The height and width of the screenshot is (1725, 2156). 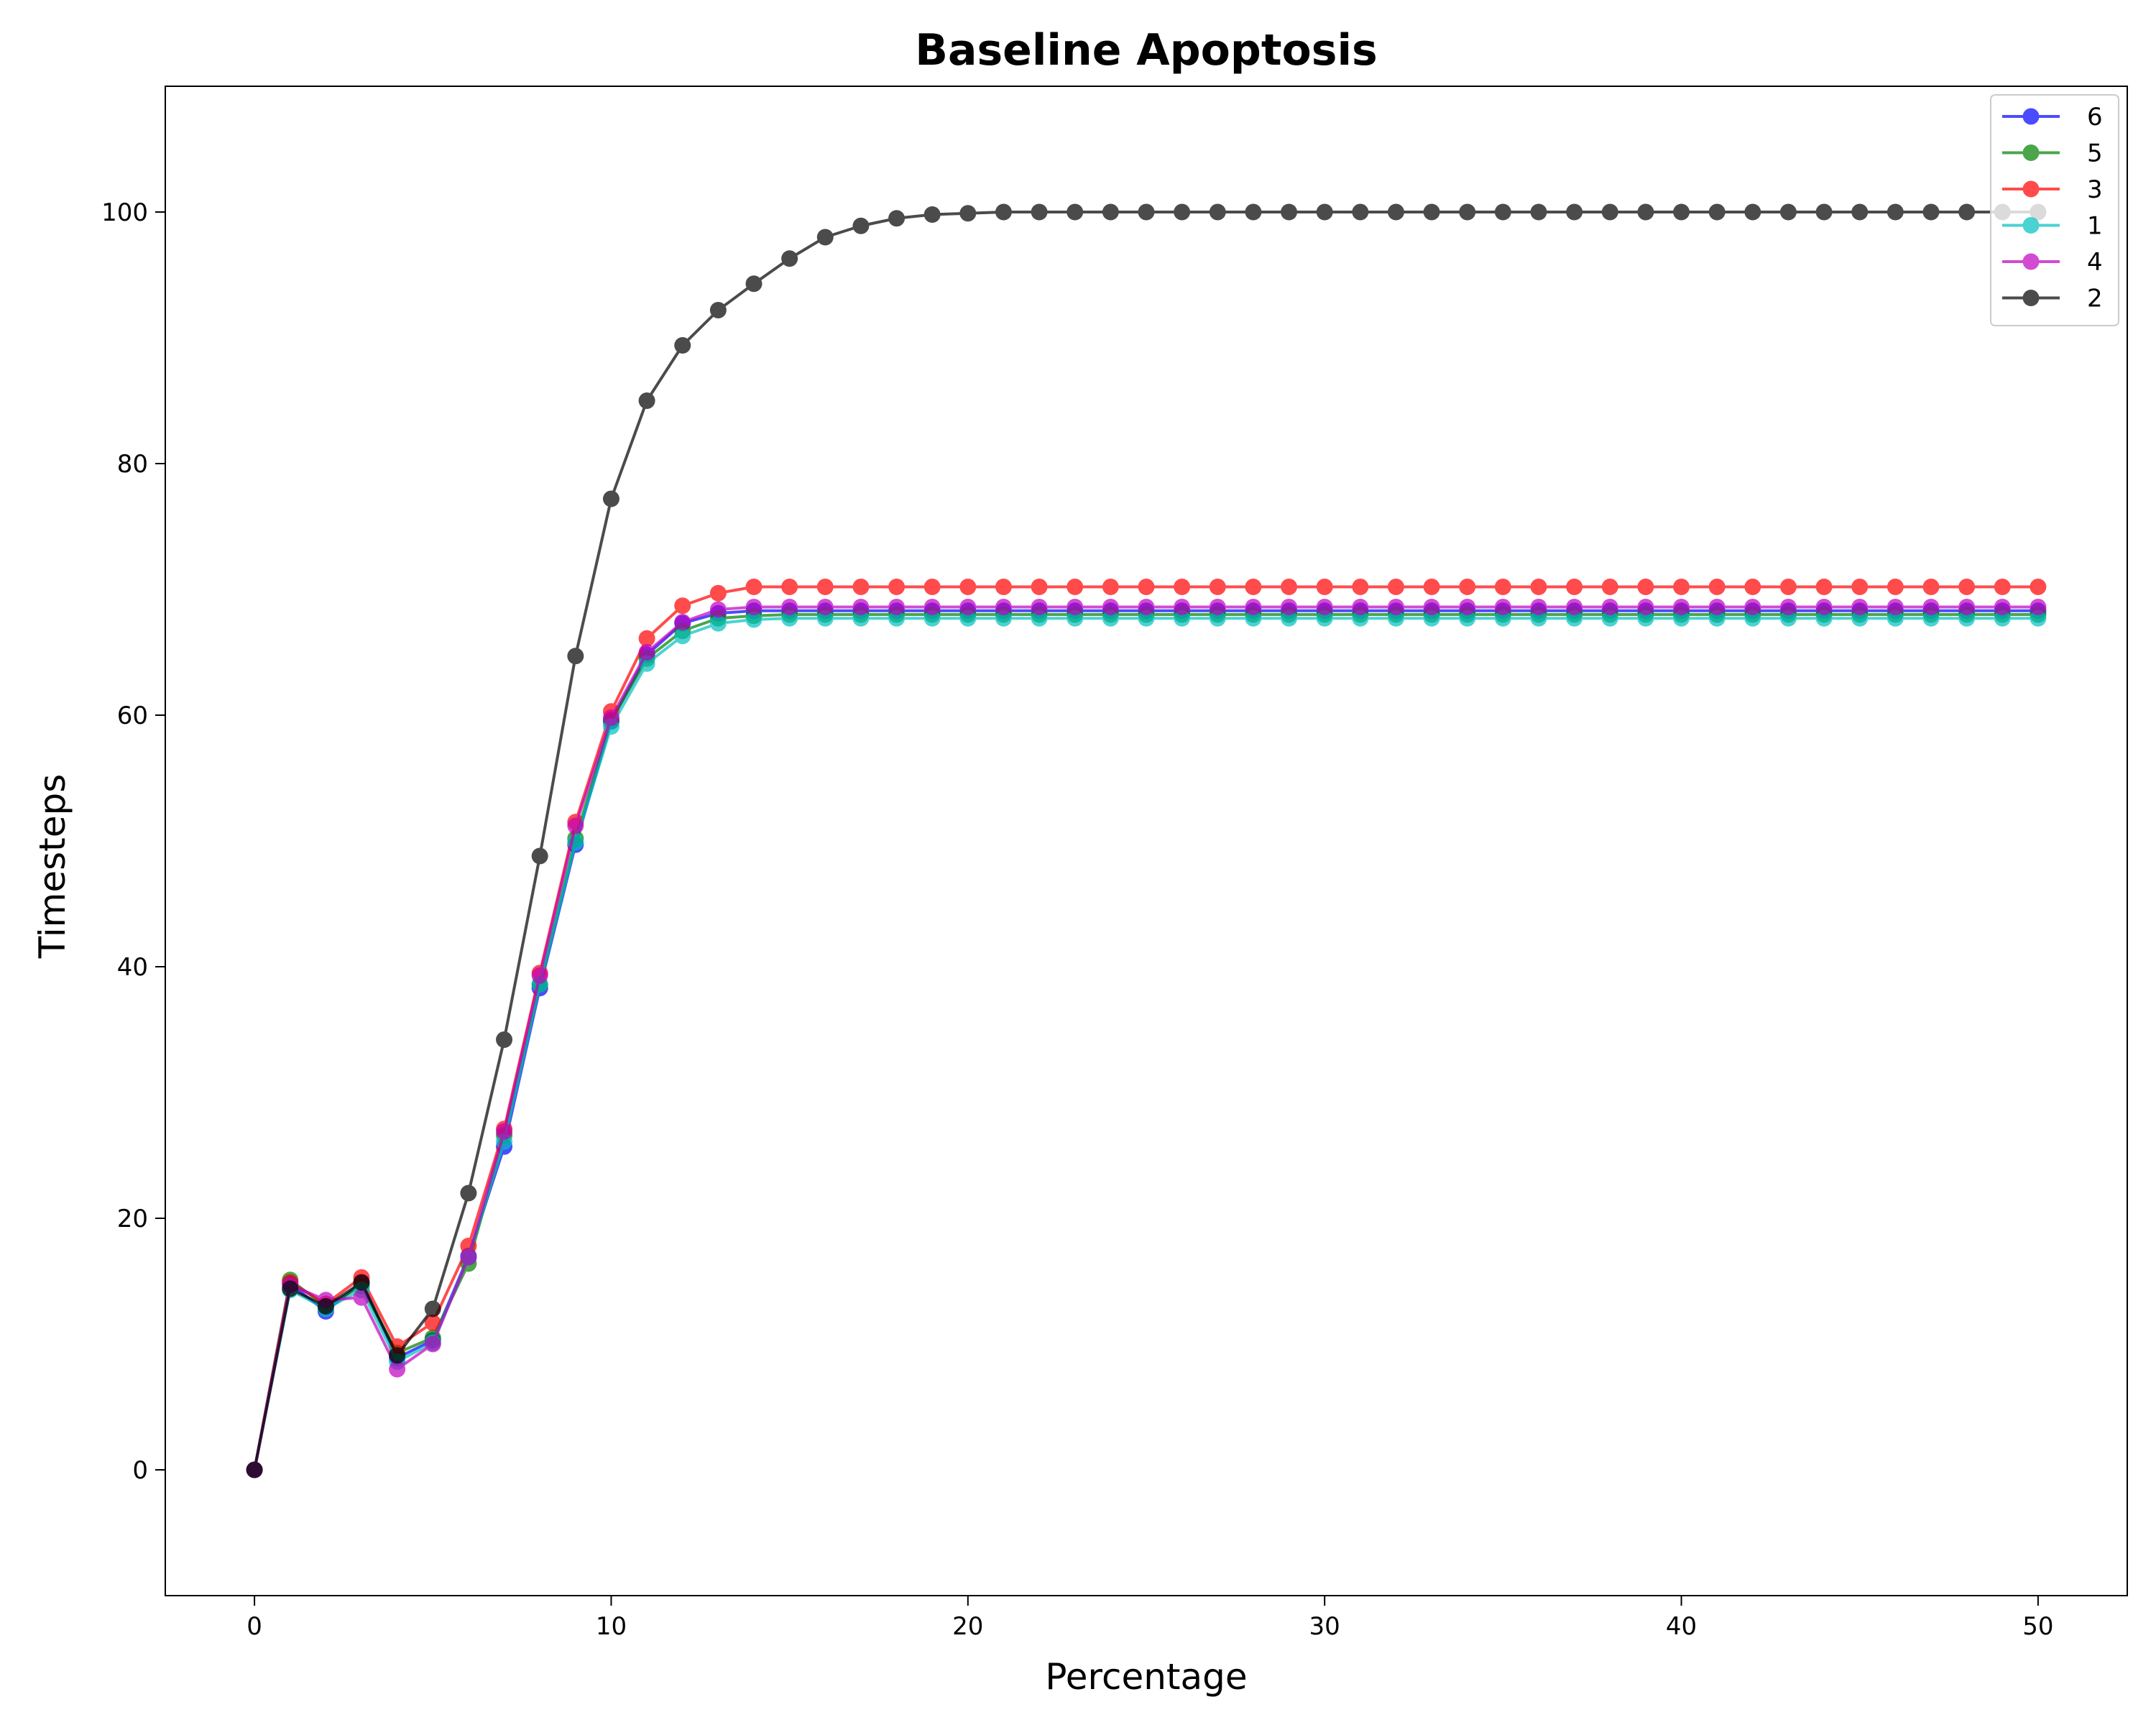 I want to click on x-tick-label: 20, so click(x=967, y=1626).